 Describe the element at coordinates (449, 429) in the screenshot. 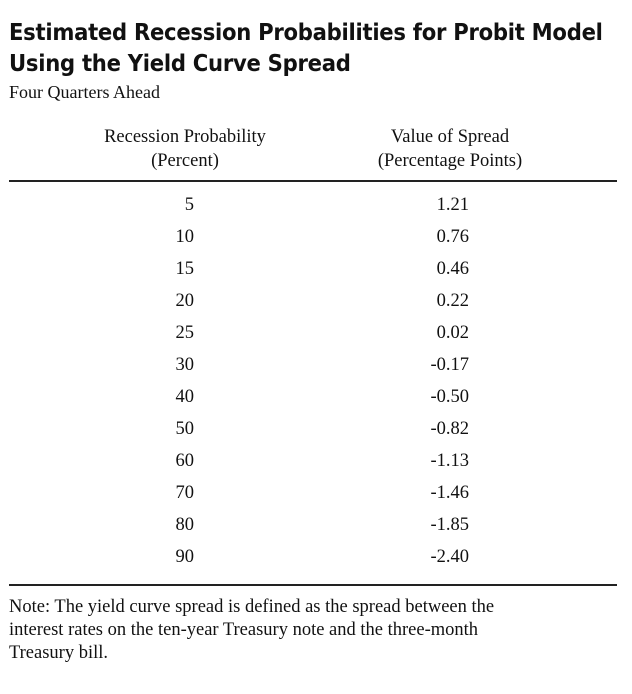

I see `spread-cell: -0.82` at that location.